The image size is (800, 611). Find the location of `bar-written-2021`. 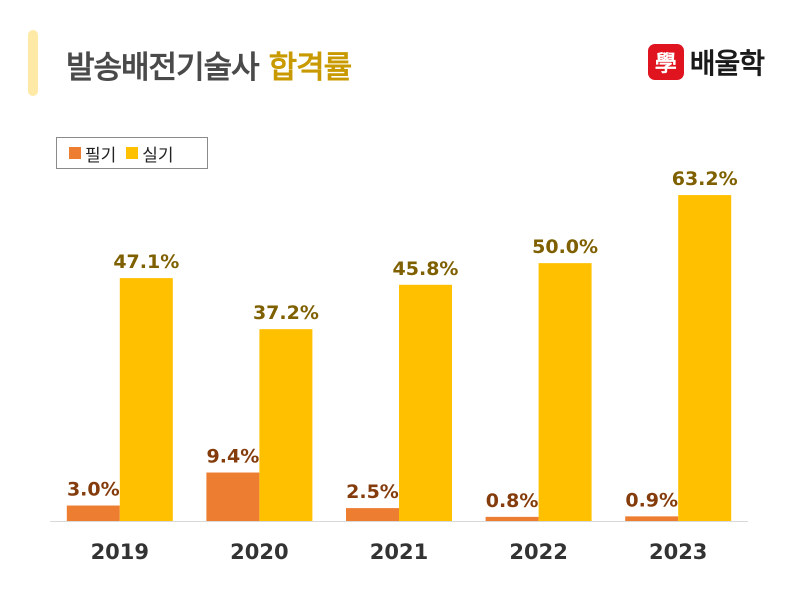

bar-written-2021 is located at coordinates (372, 514).